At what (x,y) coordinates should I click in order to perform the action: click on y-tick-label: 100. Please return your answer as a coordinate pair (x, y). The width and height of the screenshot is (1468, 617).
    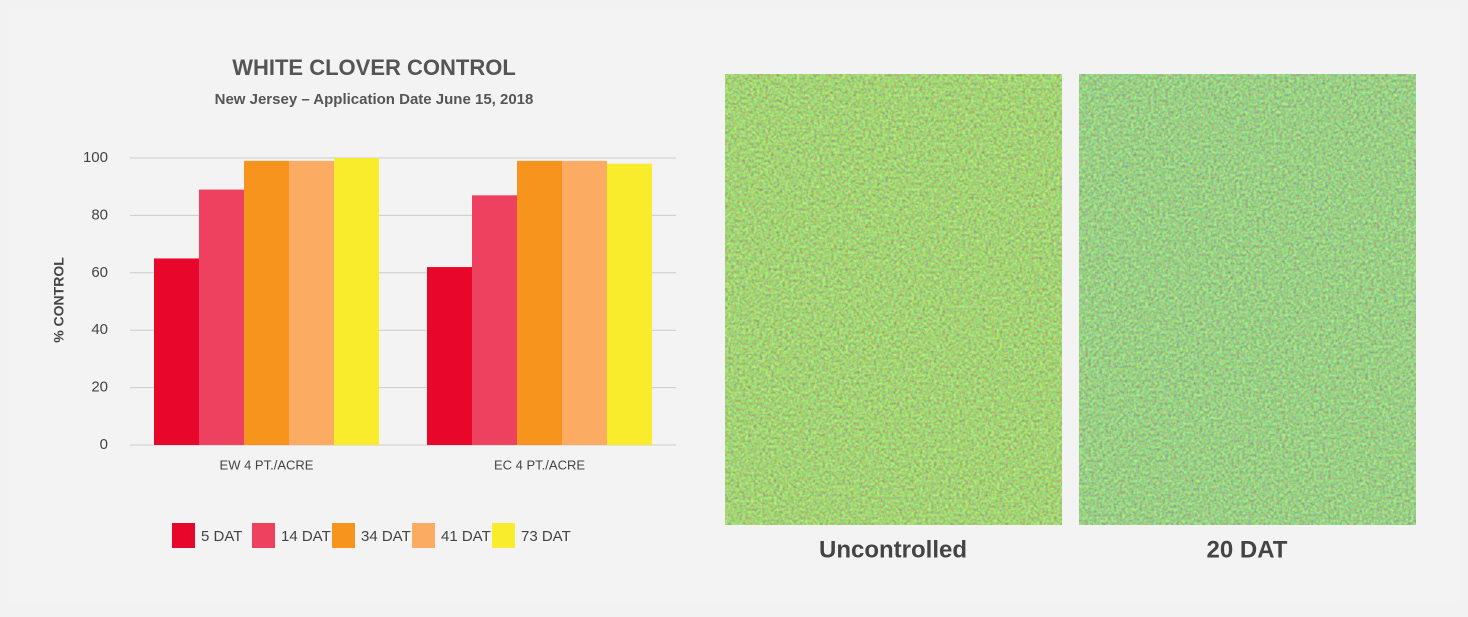
    Looking at the image, I should click on (95, 157).